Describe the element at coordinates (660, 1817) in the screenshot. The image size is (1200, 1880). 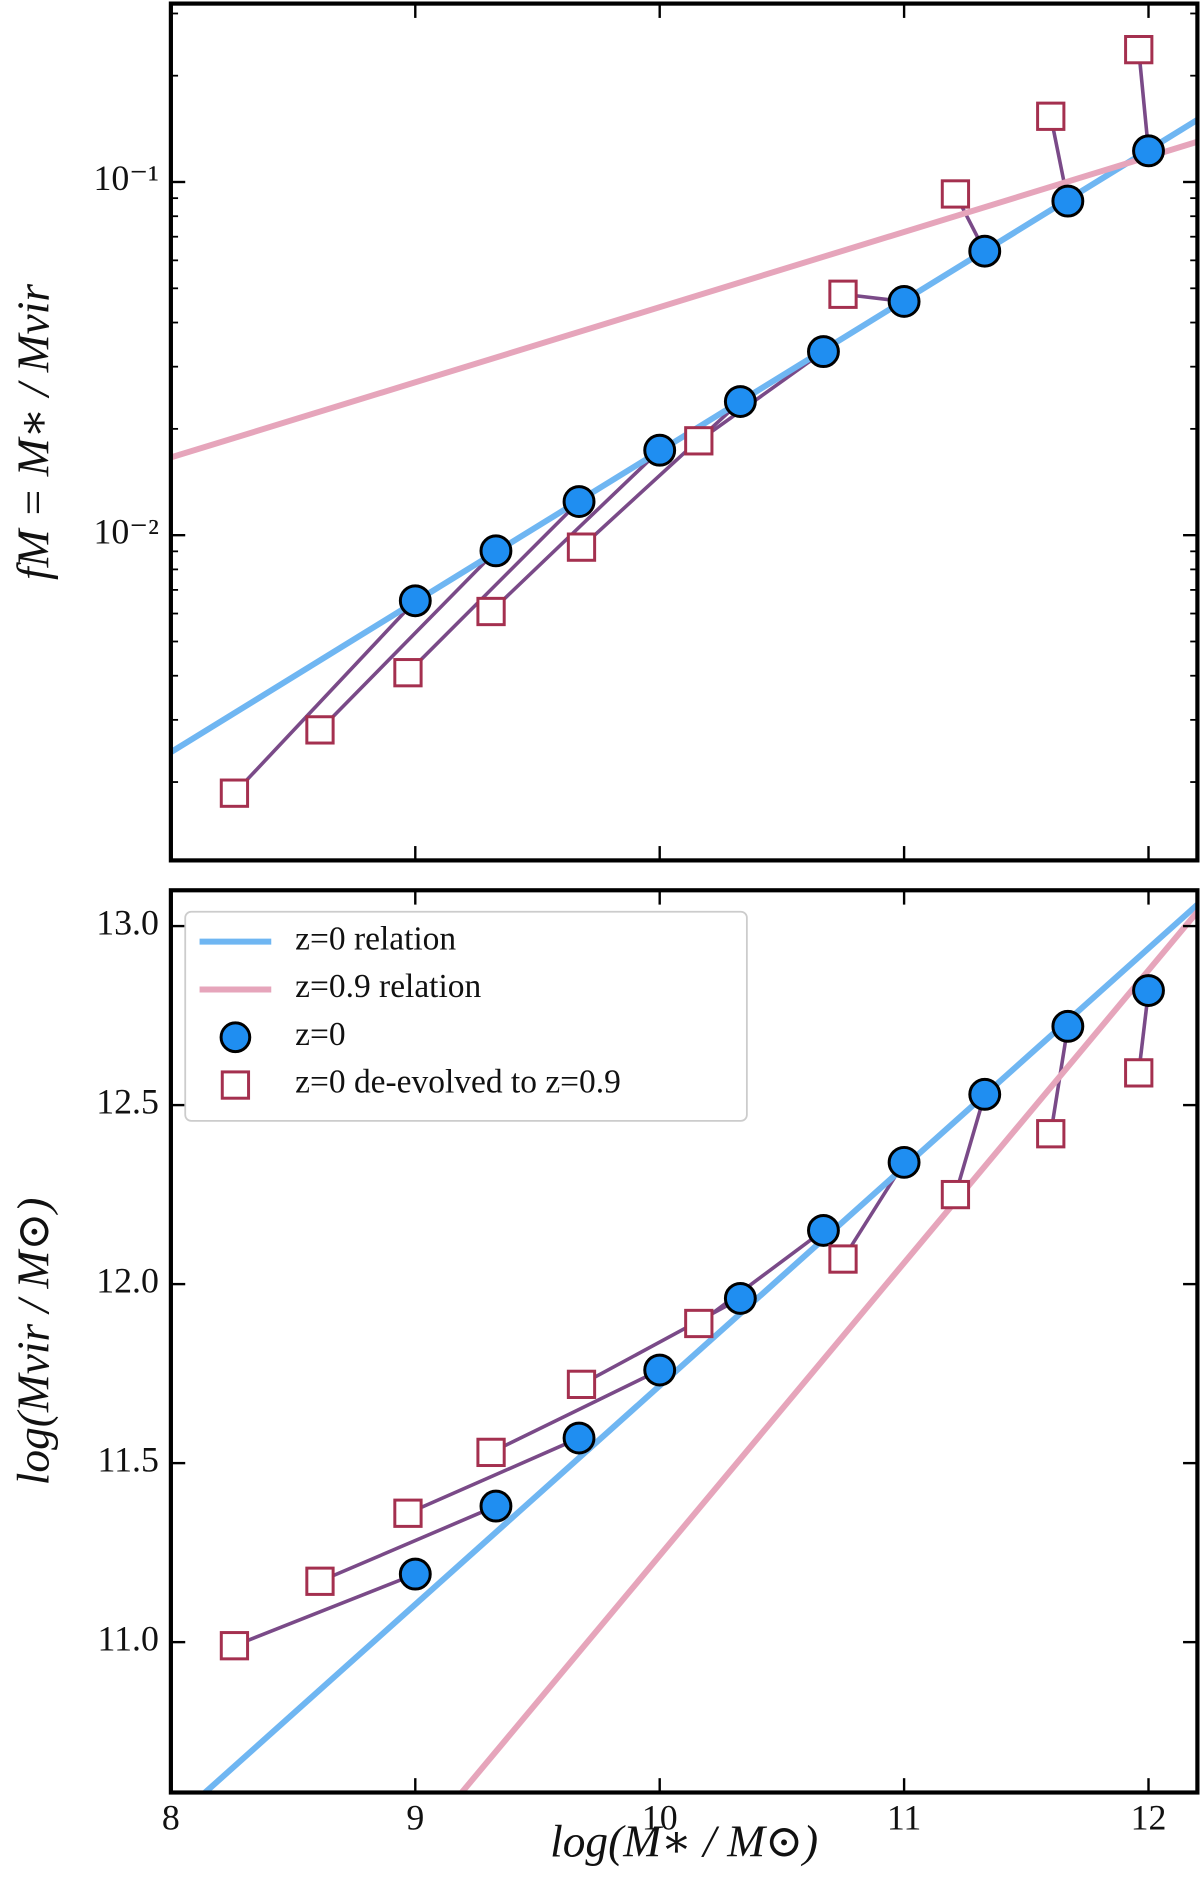
I see `x-tick-label: 10` at that location.